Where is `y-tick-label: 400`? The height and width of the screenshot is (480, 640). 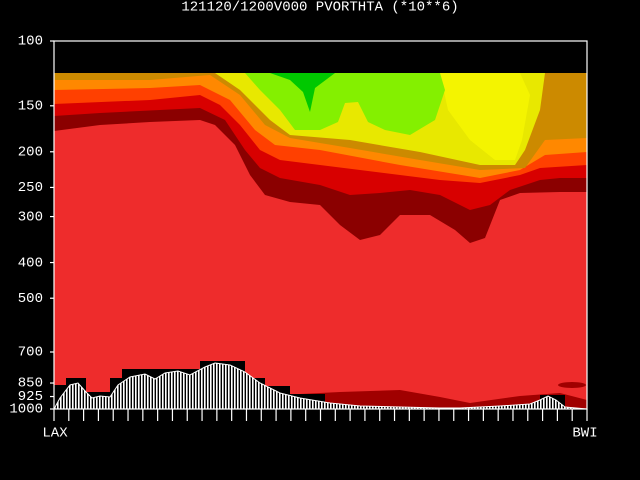 y-tick-label: 400 is located at coordinates (30, 263).